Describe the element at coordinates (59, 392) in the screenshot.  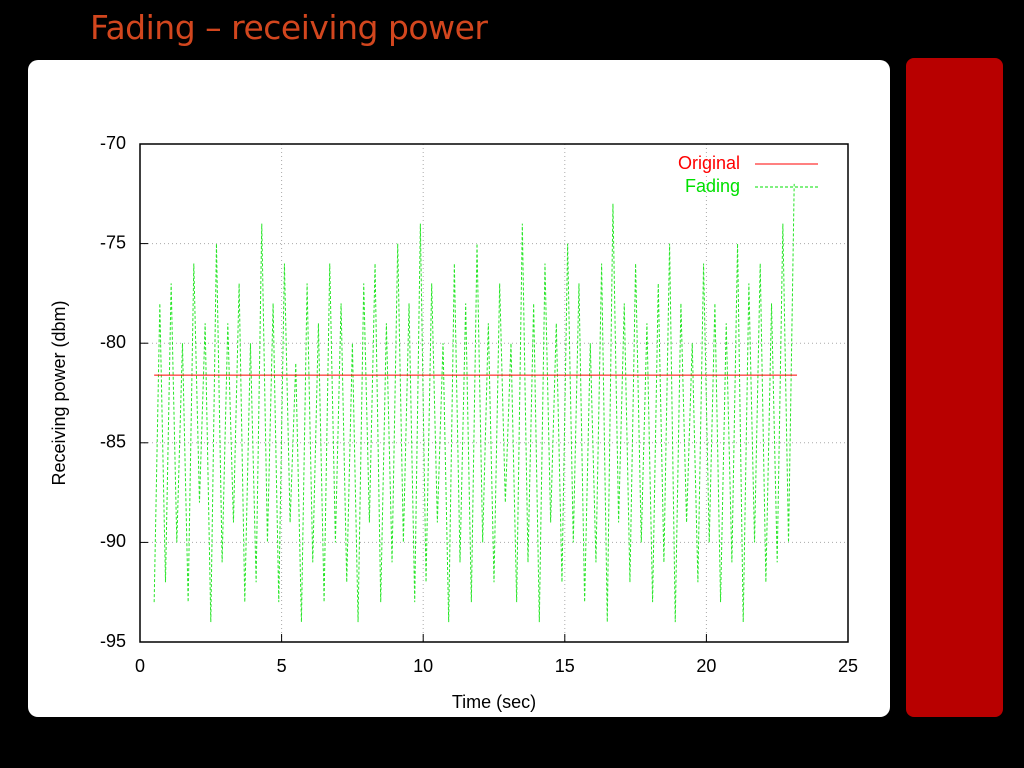
I see `y-axis-label: Receiving power (dbm)` at that location.